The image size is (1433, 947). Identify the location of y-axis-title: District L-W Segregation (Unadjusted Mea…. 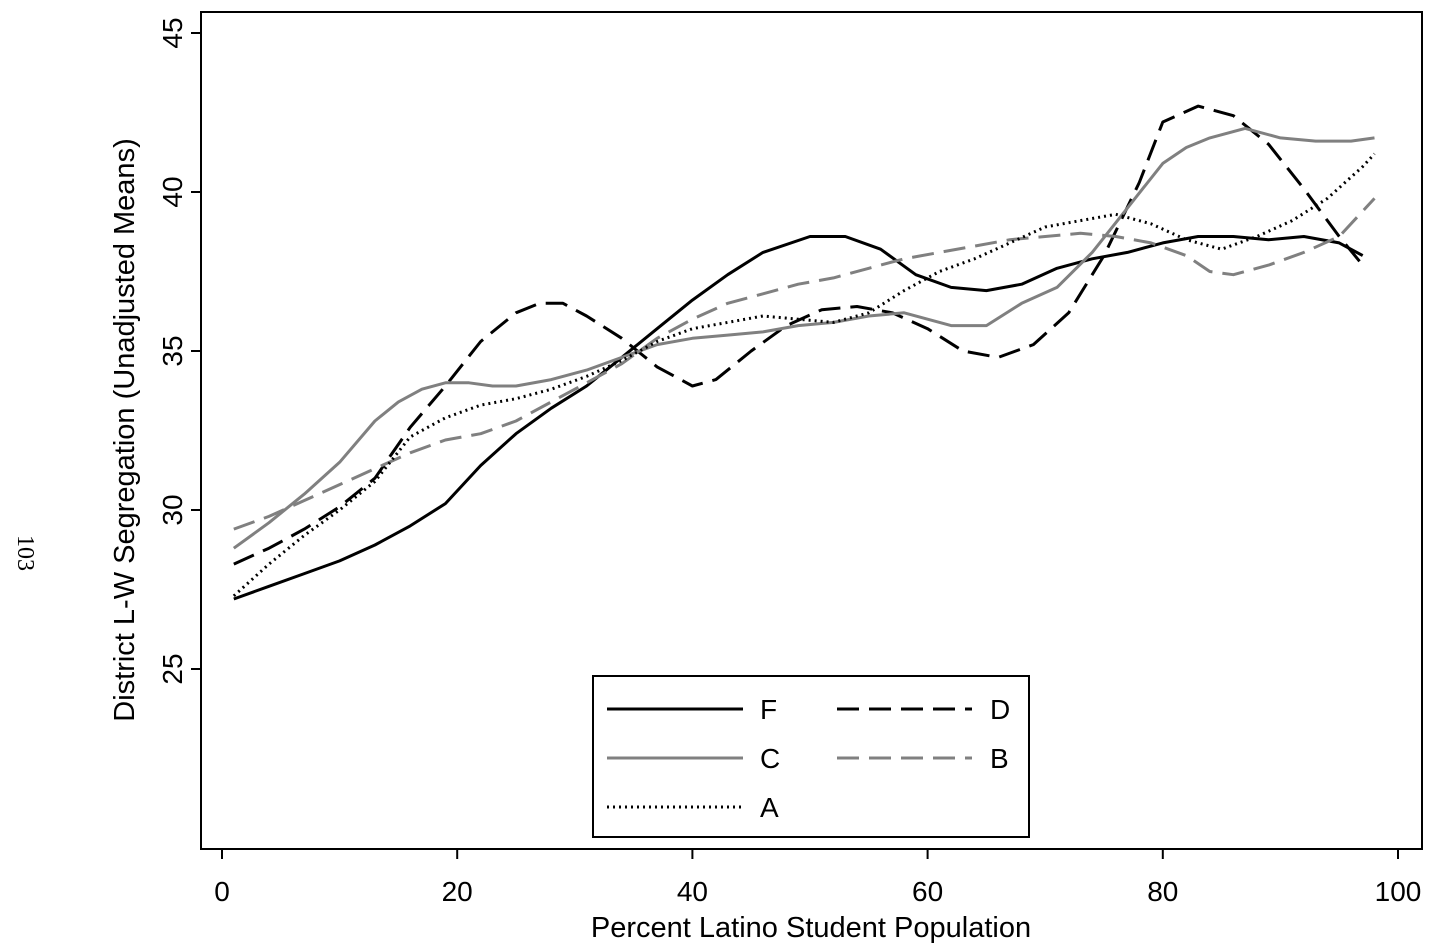
(125, 429).